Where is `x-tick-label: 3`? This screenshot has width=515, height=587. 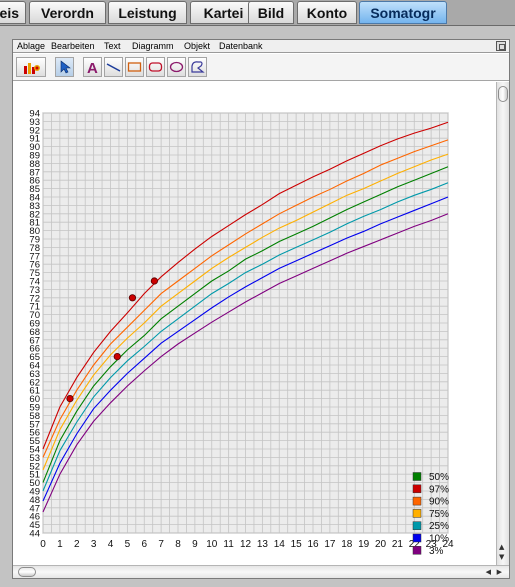
x-tick-label: 3 is located at coordinates (94, 544).